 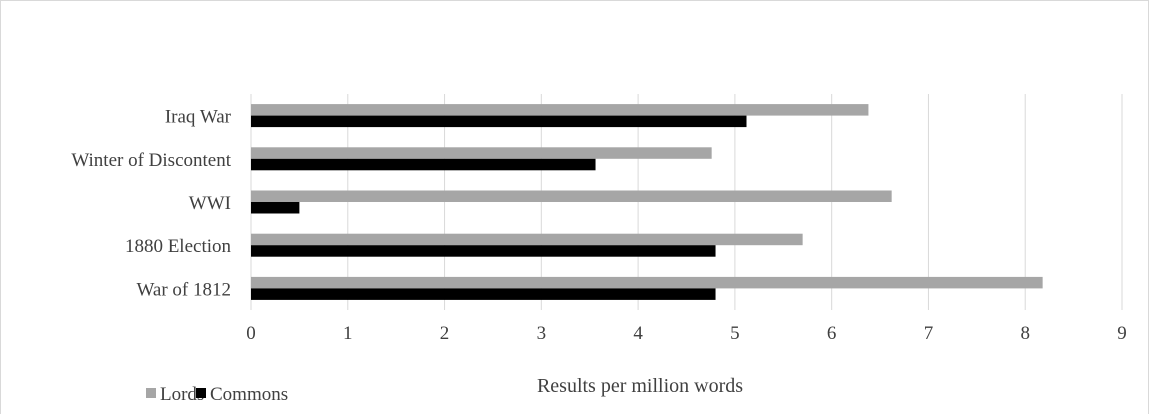 What do you see at coordinates (249, 394) in the screenshot?
I see `legend-label-commons: Commons` at bounding box center [249, 394].